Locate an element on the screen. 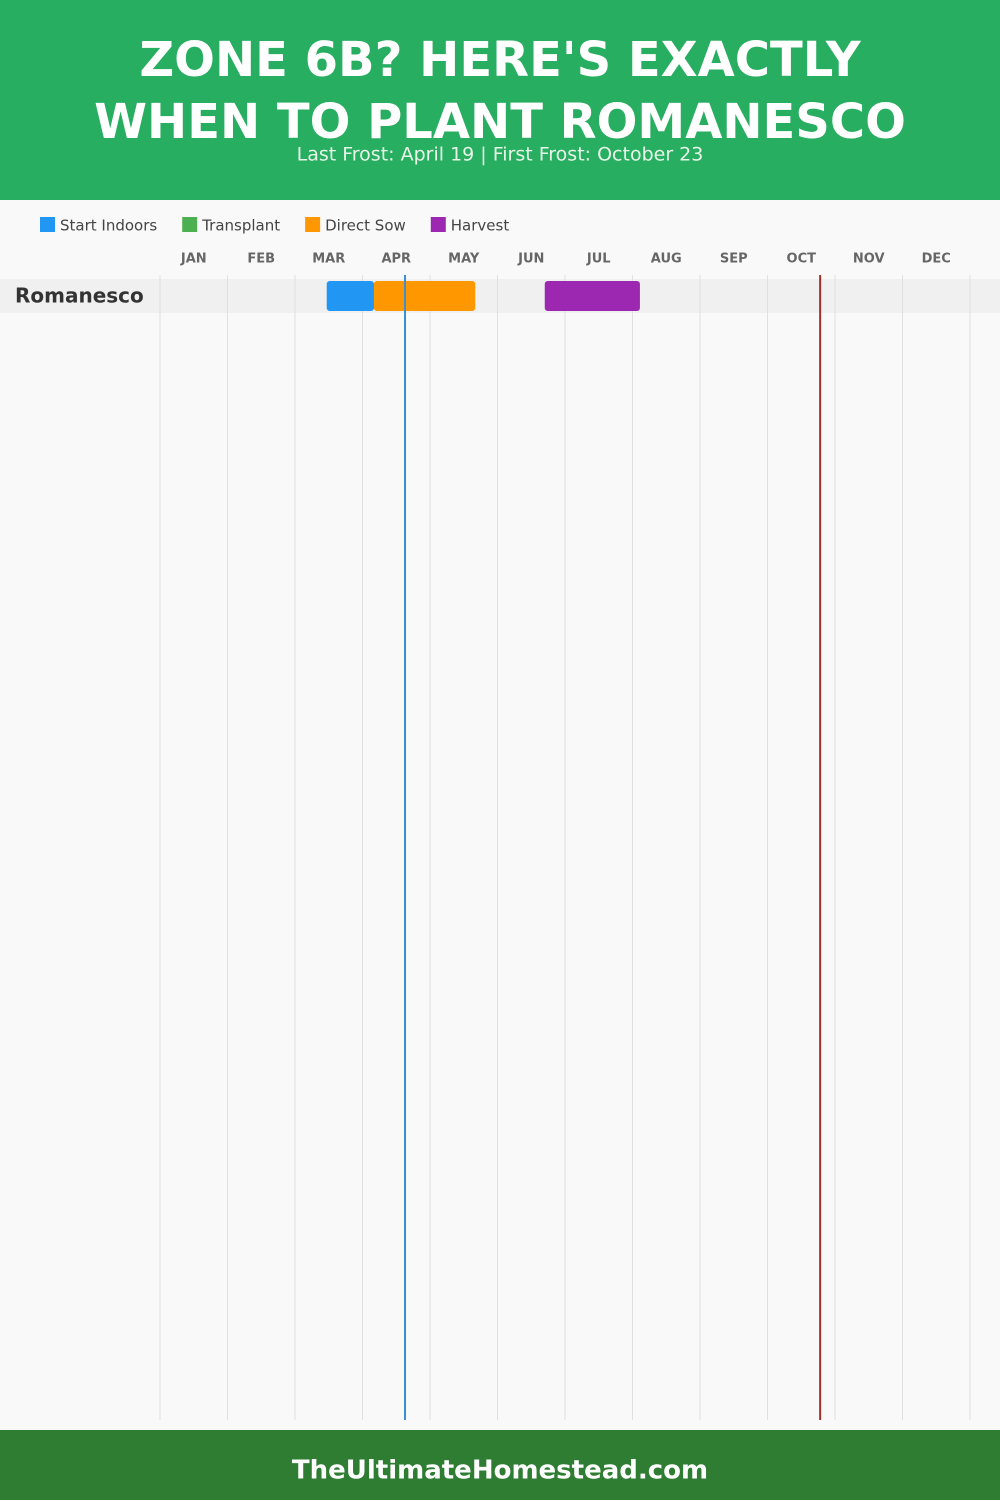 This screenshot has width=1000, height=1500. x-tick-label: MAY is located at coordinates (464, 259).